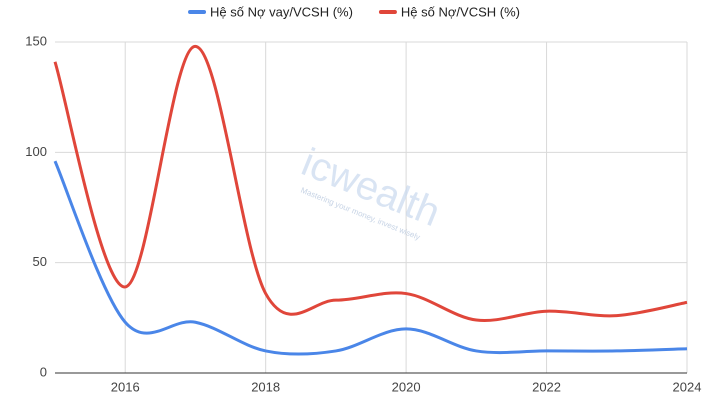  Describe the element at coordinates (281, 11) in the screenshot. I see `legend-label: Hệ số Nợ vay/VCSH (%)` at that location.